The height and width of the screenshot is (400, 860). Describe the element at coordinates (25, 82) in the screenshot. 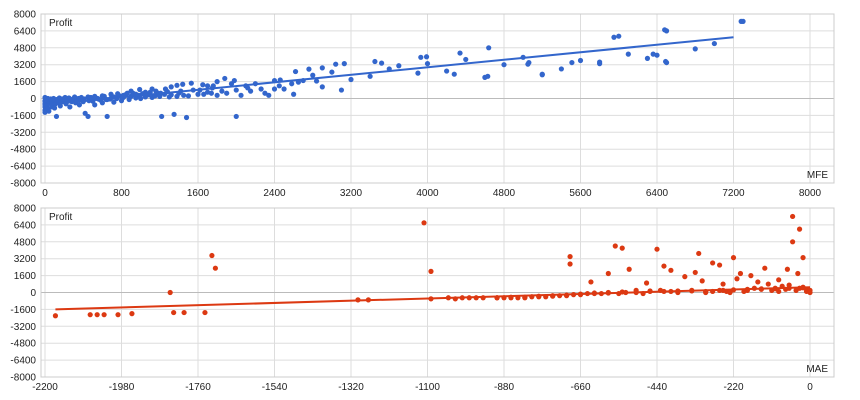

I see `mfe-y-tick-label: 1600` at that location.